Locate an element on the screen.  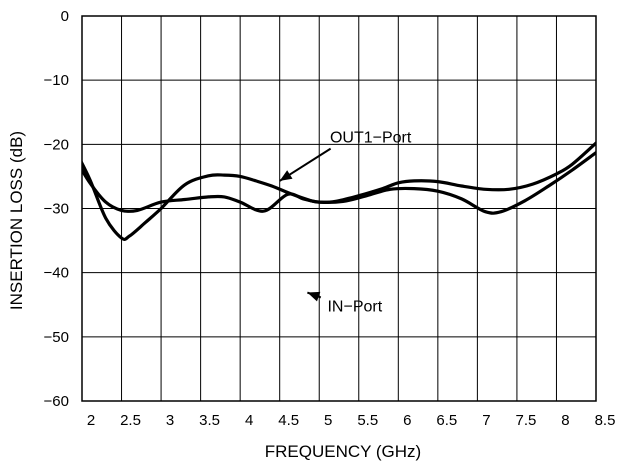
series-line-out1-port is located at coordinates (339, 183).